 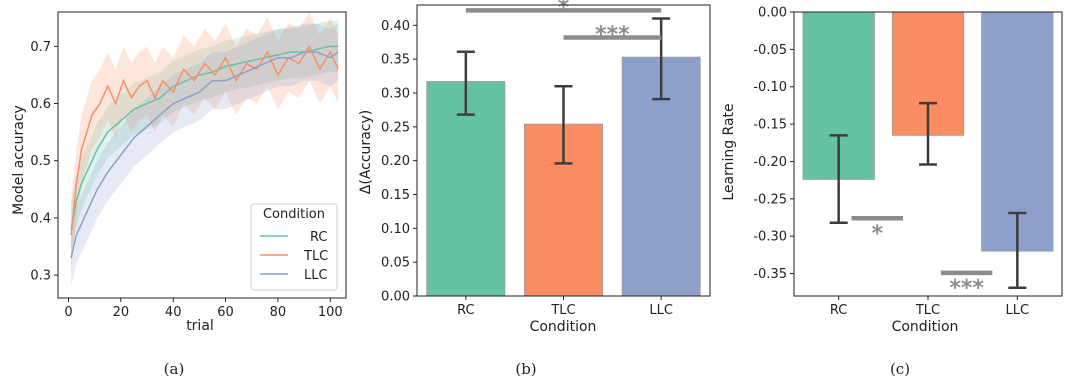 I want to click on panel-a-ylabel: Model accuracy, so click(x=19, y=160).